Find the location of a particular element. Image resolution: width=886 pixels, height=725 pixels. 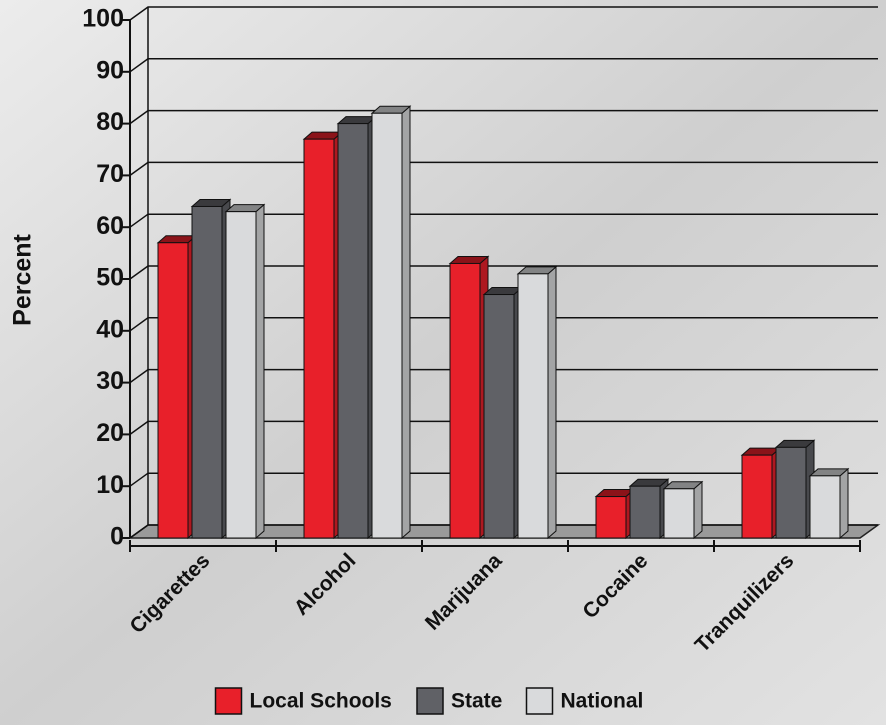

y-tick-label: 30 is located at coordinates (110, 381).